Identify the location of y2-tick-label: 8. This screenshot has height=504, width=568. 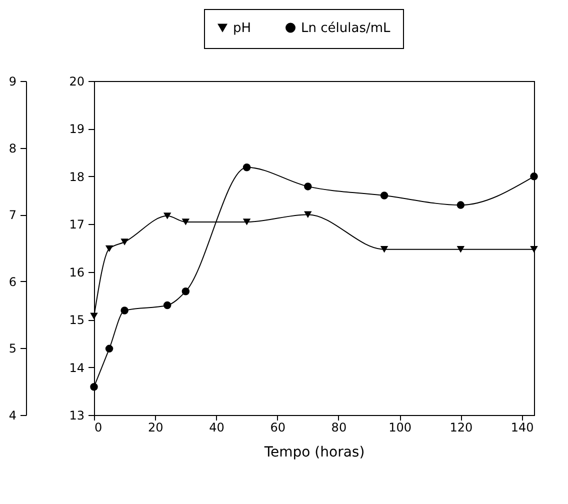
(12, 148).